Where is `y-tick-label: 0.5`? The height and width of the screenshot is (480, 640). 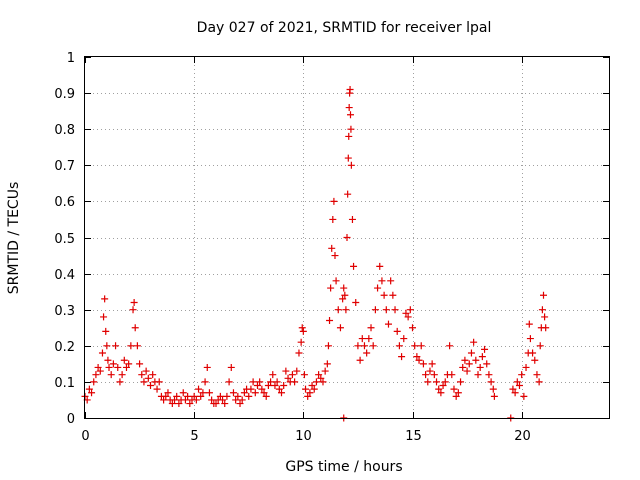 y-tick-label: 0.5 is located at coordinates (64, 239).